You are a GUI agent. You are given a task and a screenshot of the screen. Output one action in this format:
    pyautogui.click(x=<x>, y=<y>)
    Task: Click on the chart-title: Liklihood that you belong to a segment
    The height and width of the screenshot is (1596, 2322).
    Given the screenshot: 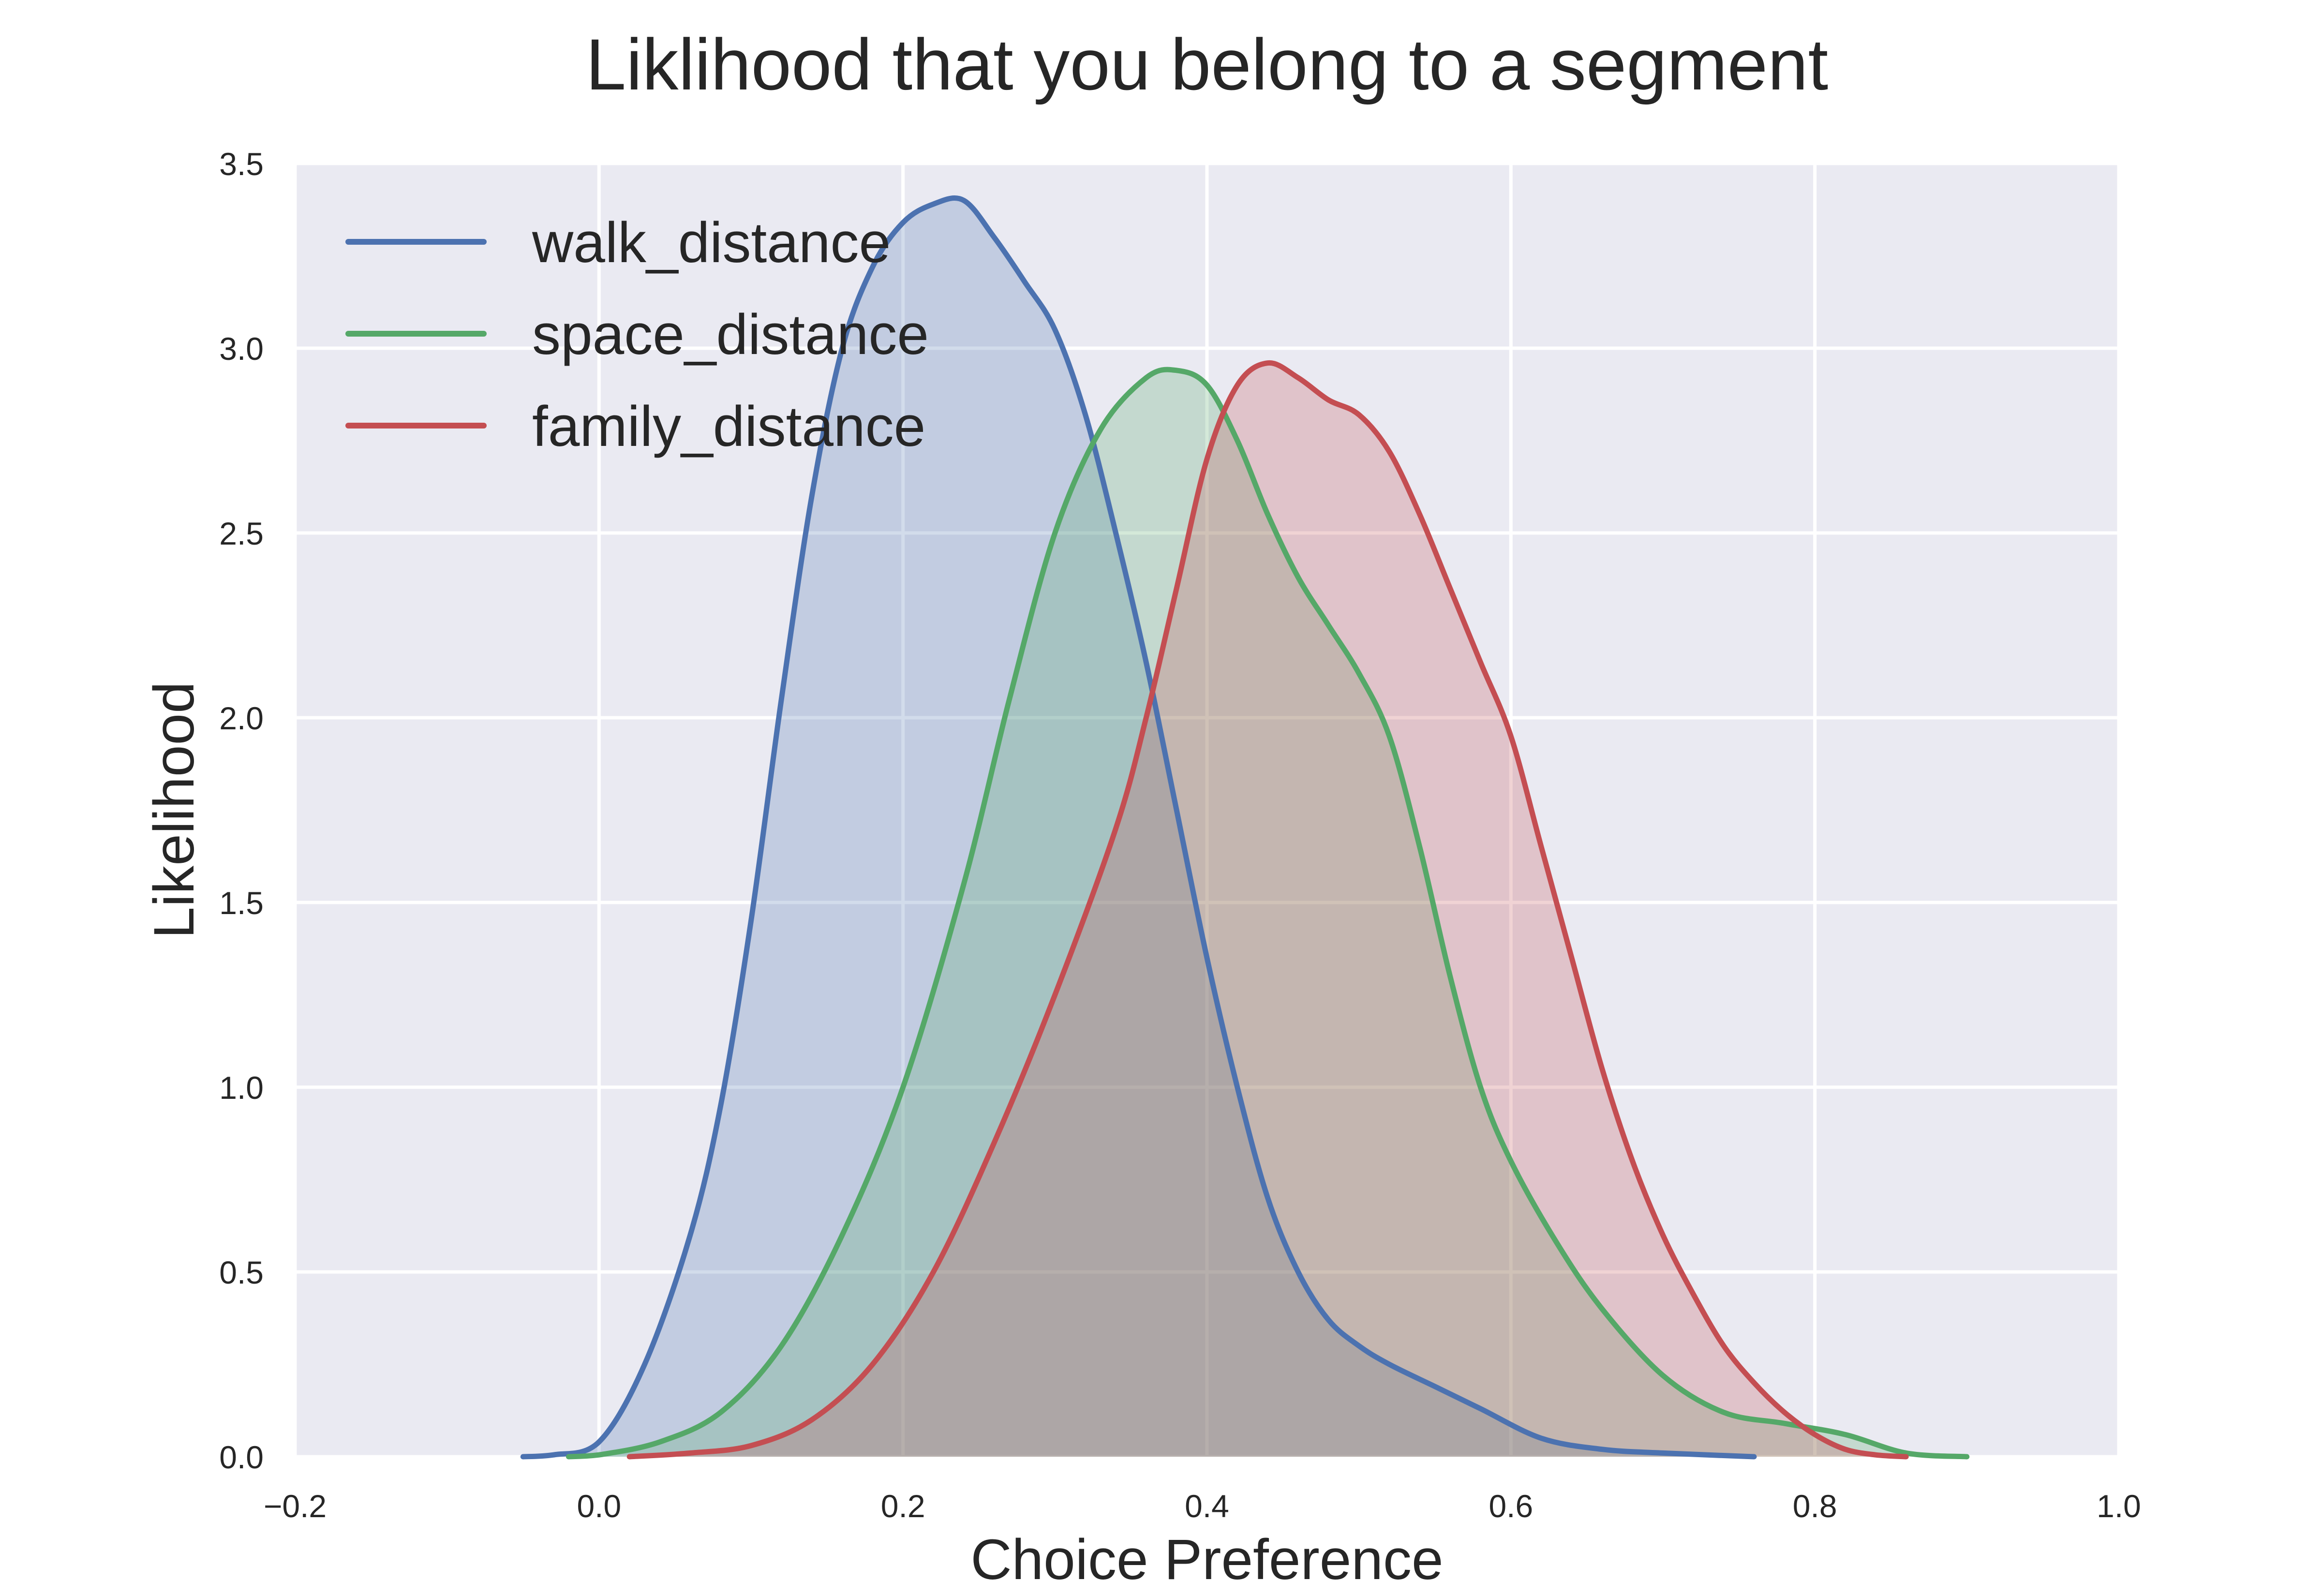 What is the action you would take?
    pyautogui.click(x=1207, y=64)
    